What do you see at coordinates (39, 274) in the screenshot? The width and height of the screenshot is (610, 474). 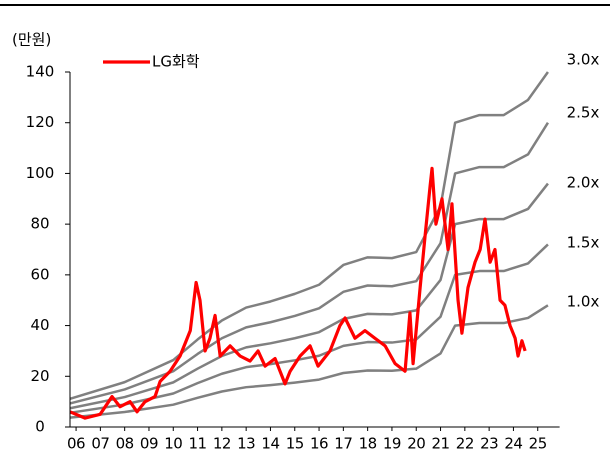 I see `y-tick-label: 60` at bounding box center [39, 274].